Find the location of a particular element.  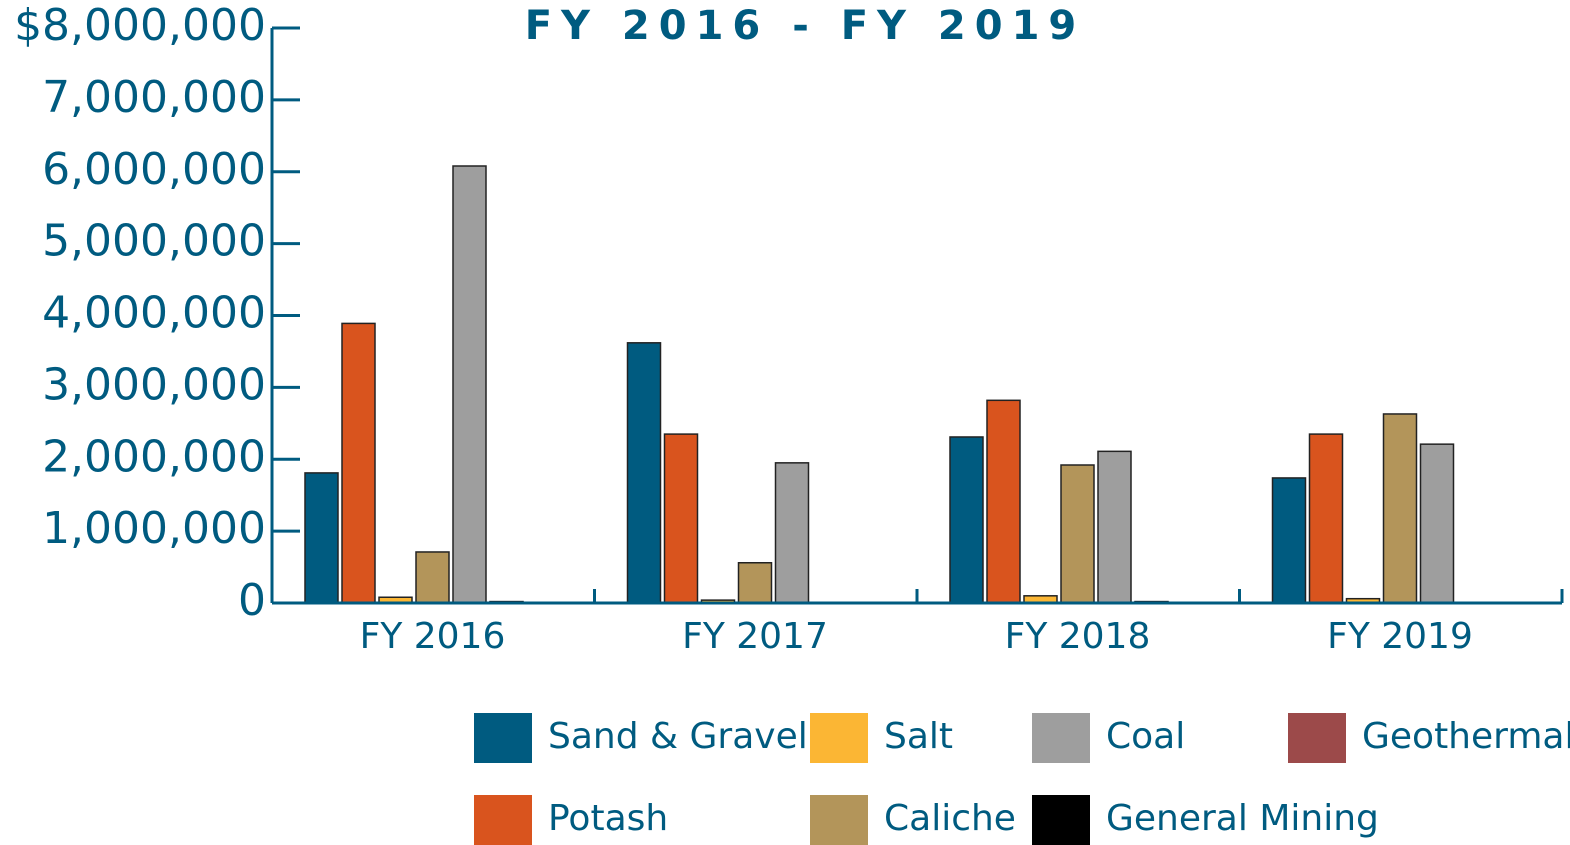

y-tick-label: 5,000,000 is located at coordinates (154, 241).